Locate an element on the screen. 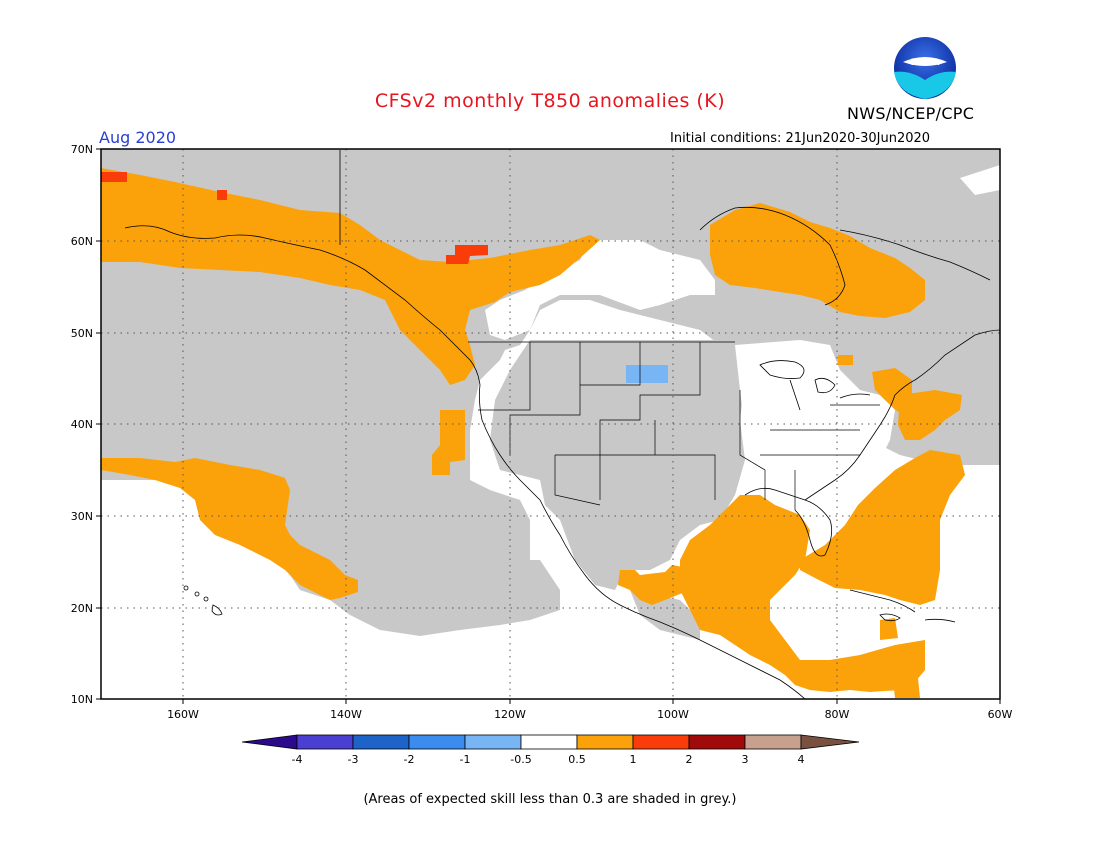  lat-label-60n: 60N is located at coordinates (82, 241).